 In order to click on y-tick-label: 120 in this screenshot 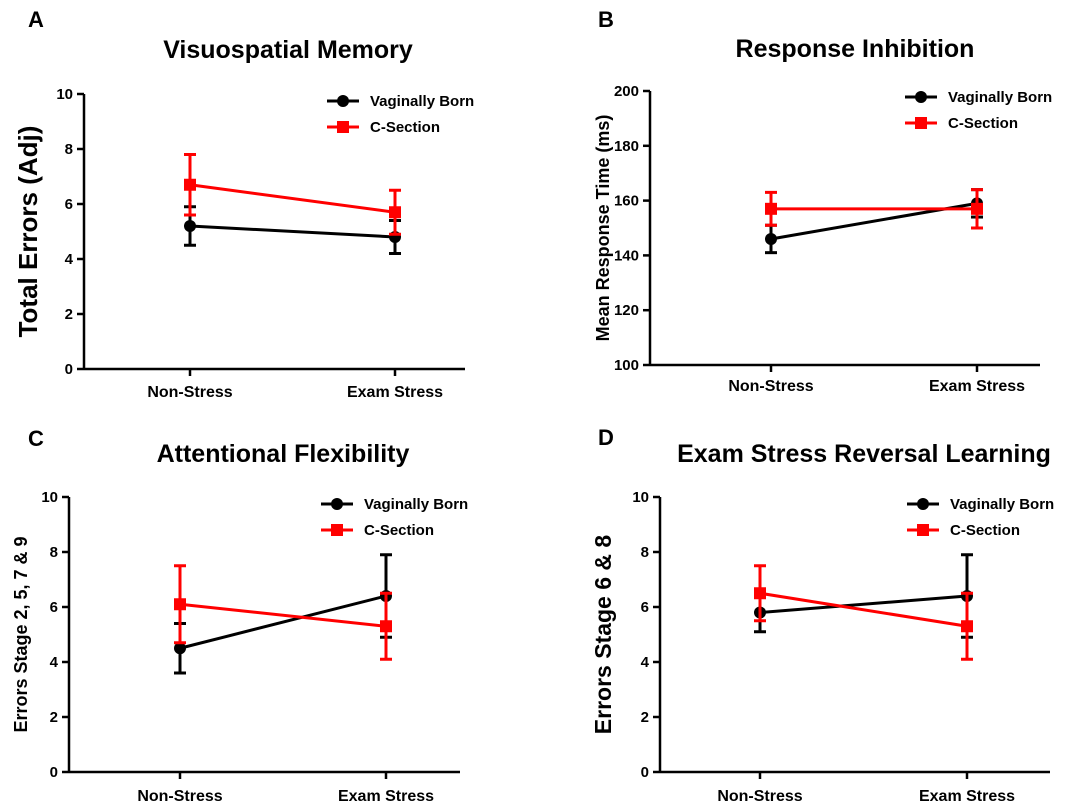, I will do `click(626, 310)`.